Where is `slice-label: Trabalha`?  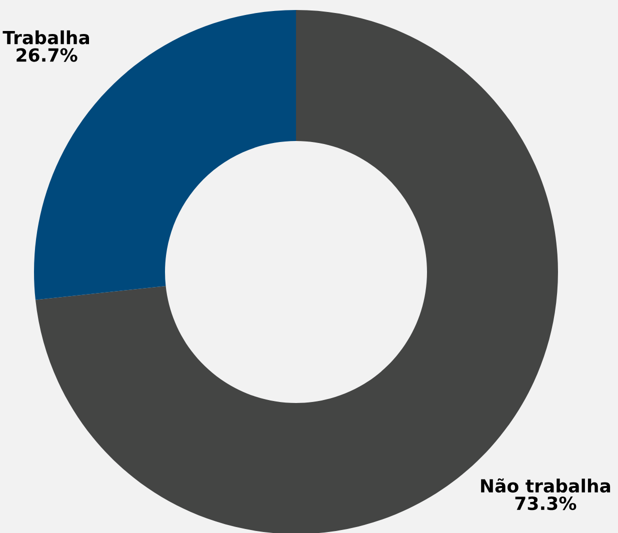 slice-label: Trabalha is located at coordinates (45, 37).